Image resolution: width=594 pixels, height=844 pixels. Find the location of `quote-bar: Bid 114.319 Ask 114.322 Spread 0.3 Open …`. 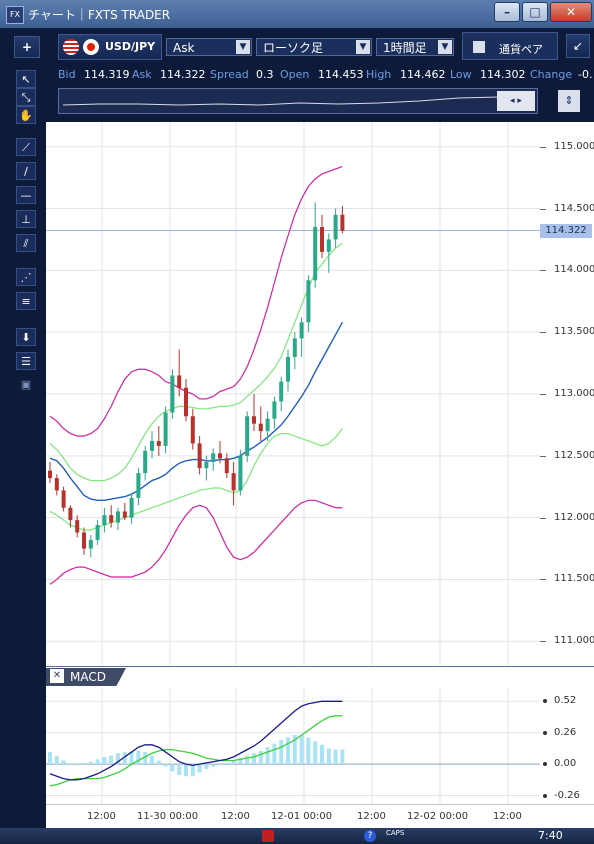

quote-bar: Bid 114.319 Ask 114.322 Spread 0.3 Open … is located at coordinates (320, 74).